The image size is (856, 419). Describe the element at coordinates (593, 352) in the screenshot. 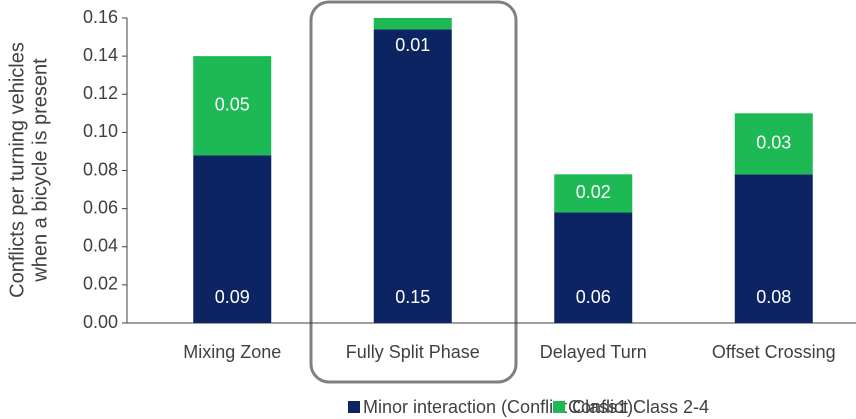

I see `x-tick-label: Delayed Turn` at that location.